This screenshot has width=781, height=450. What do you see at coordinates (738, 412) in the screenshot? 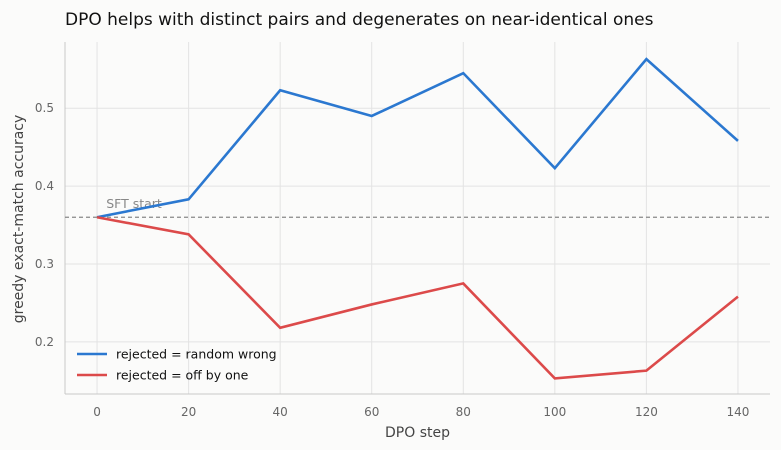
I see `x-tick-label: 140` at bounding box center [738, 412].